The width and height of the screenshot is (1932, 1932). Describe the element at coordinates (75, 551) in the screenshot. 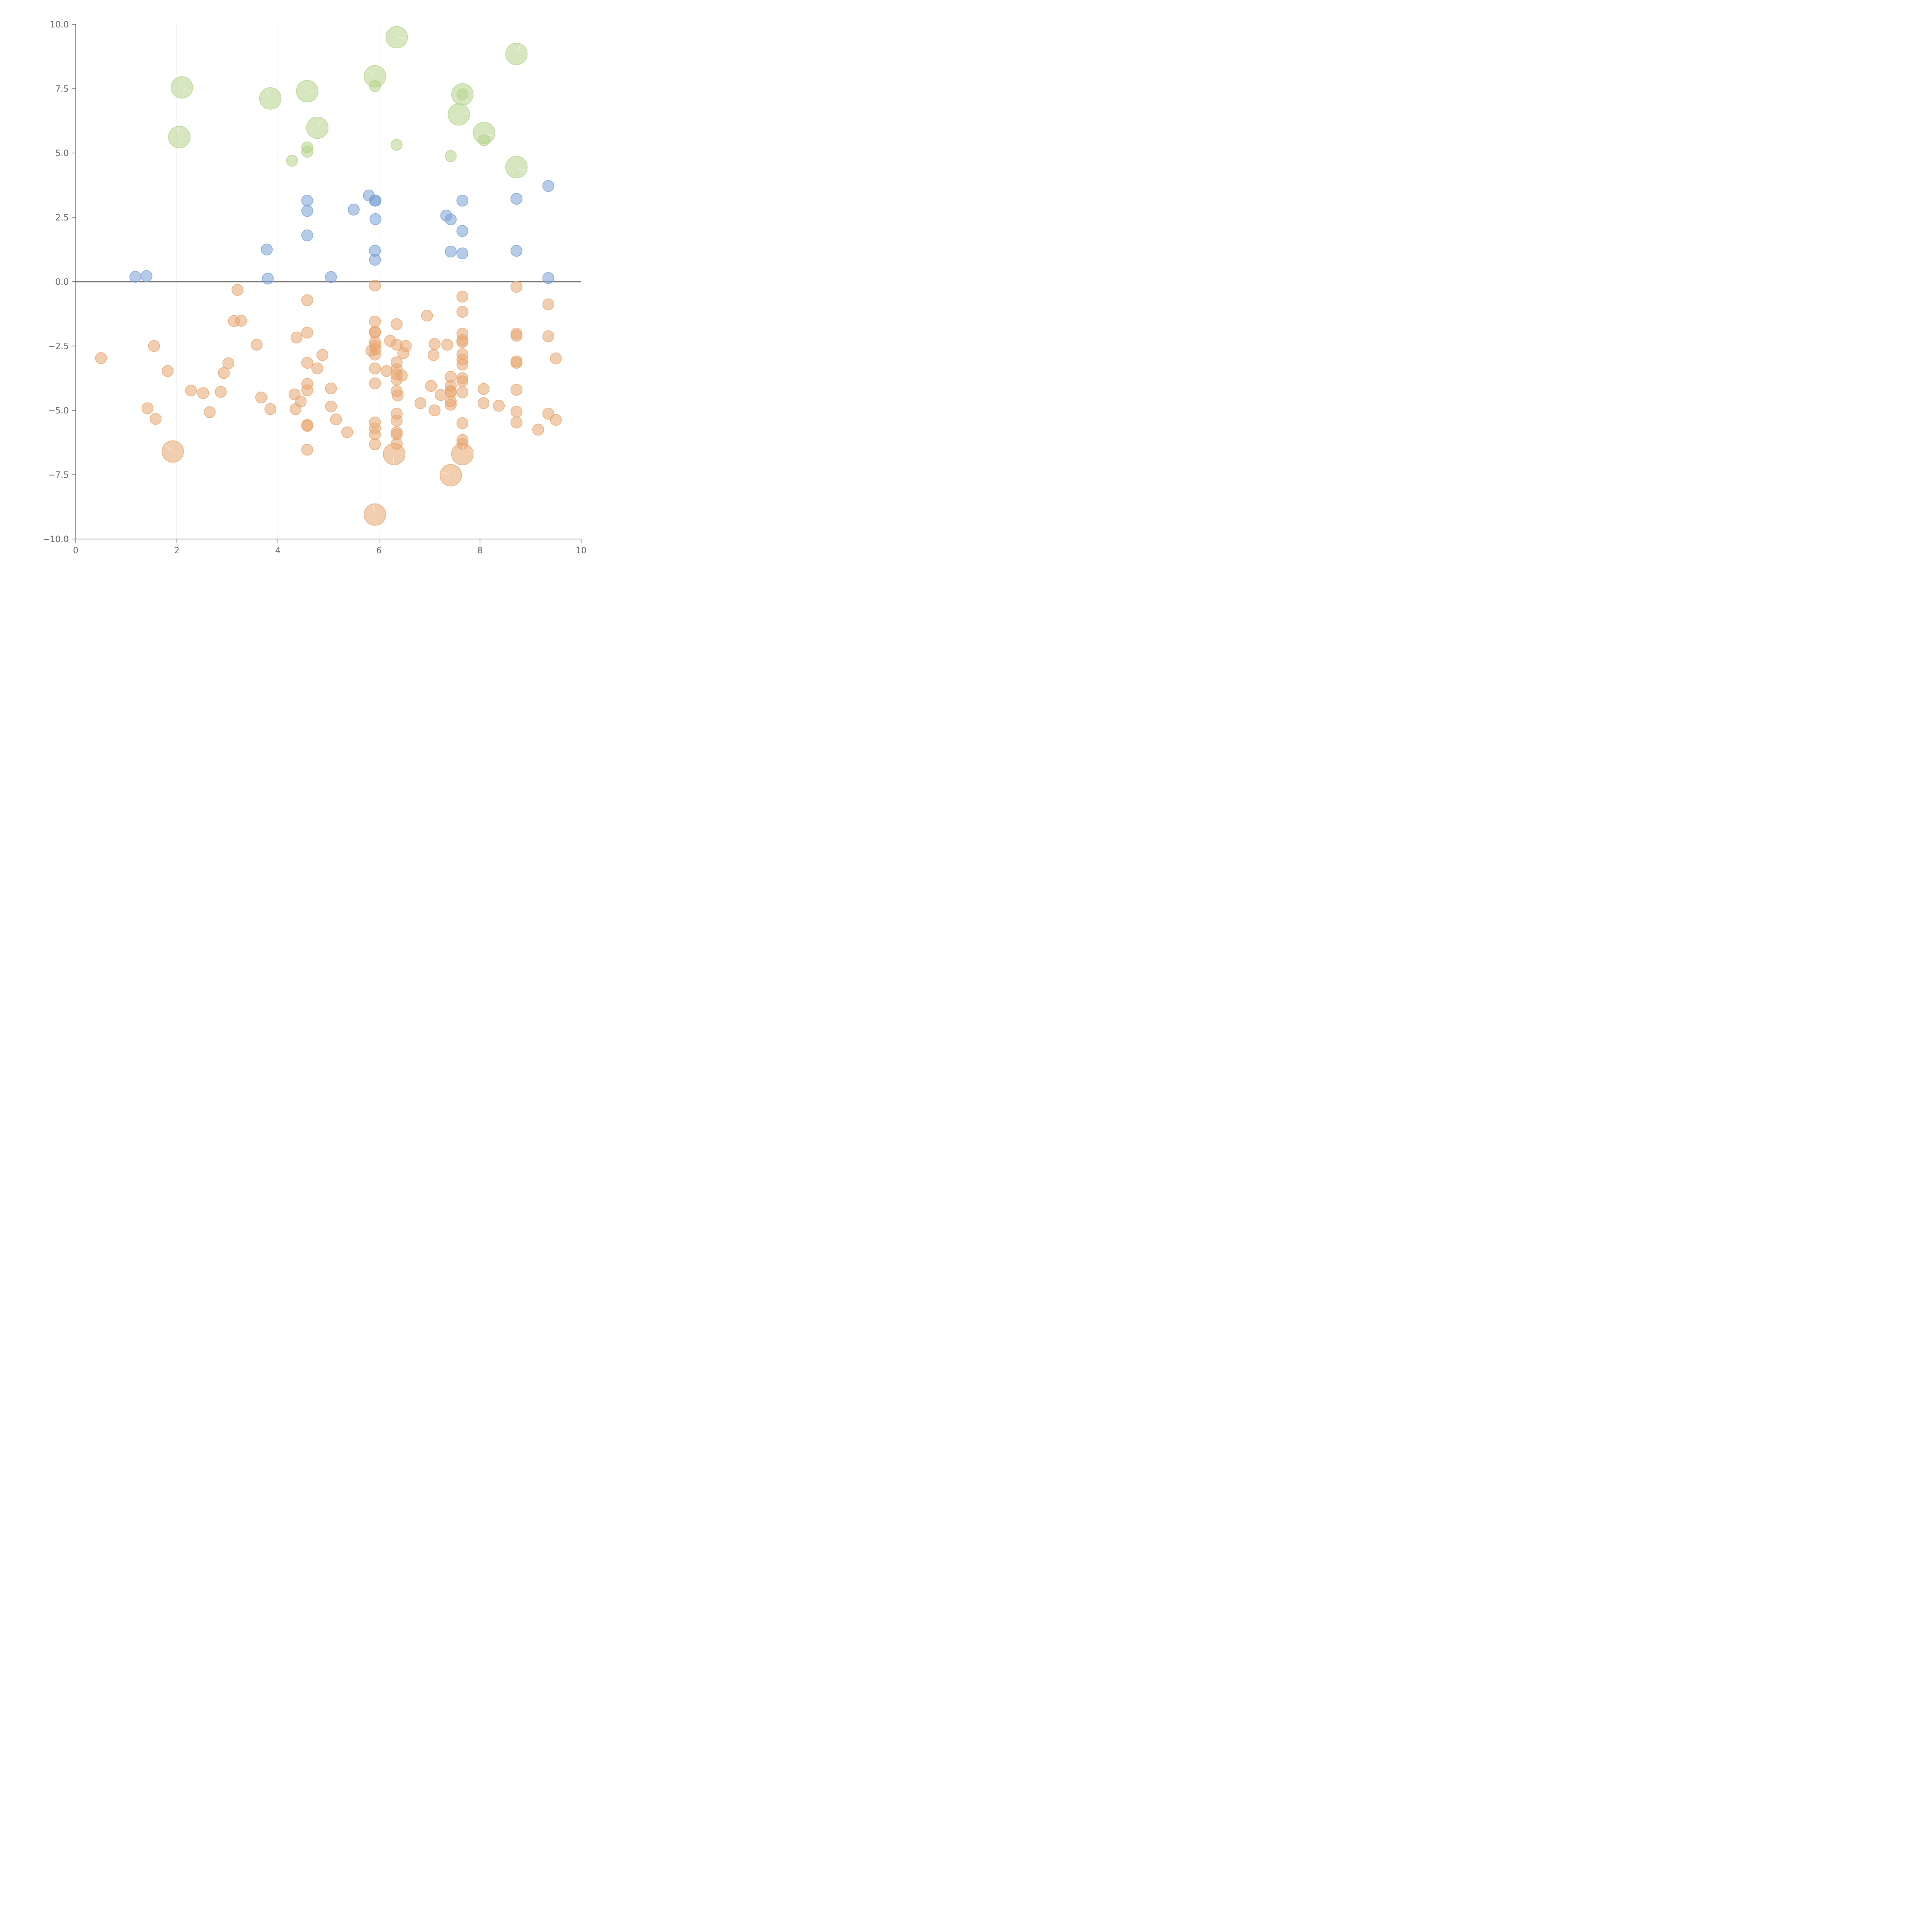

I see `x-tick-label: 0` at that location.